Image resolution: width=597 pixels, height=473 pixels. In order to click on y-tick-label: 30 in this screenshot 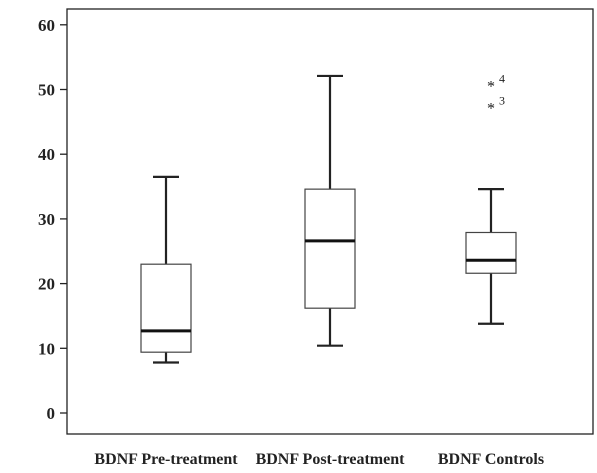, I will do `click(46, 219)`.